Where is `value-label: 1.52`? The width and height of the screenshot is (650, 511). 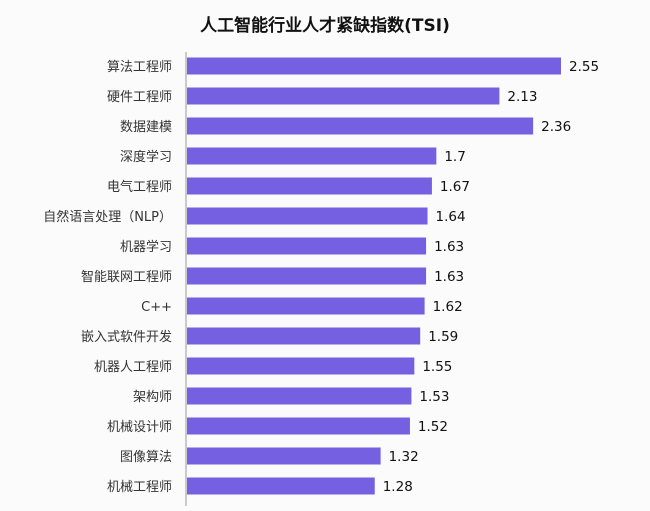 value-label: 1.52 is located at coordinates (433, 427).